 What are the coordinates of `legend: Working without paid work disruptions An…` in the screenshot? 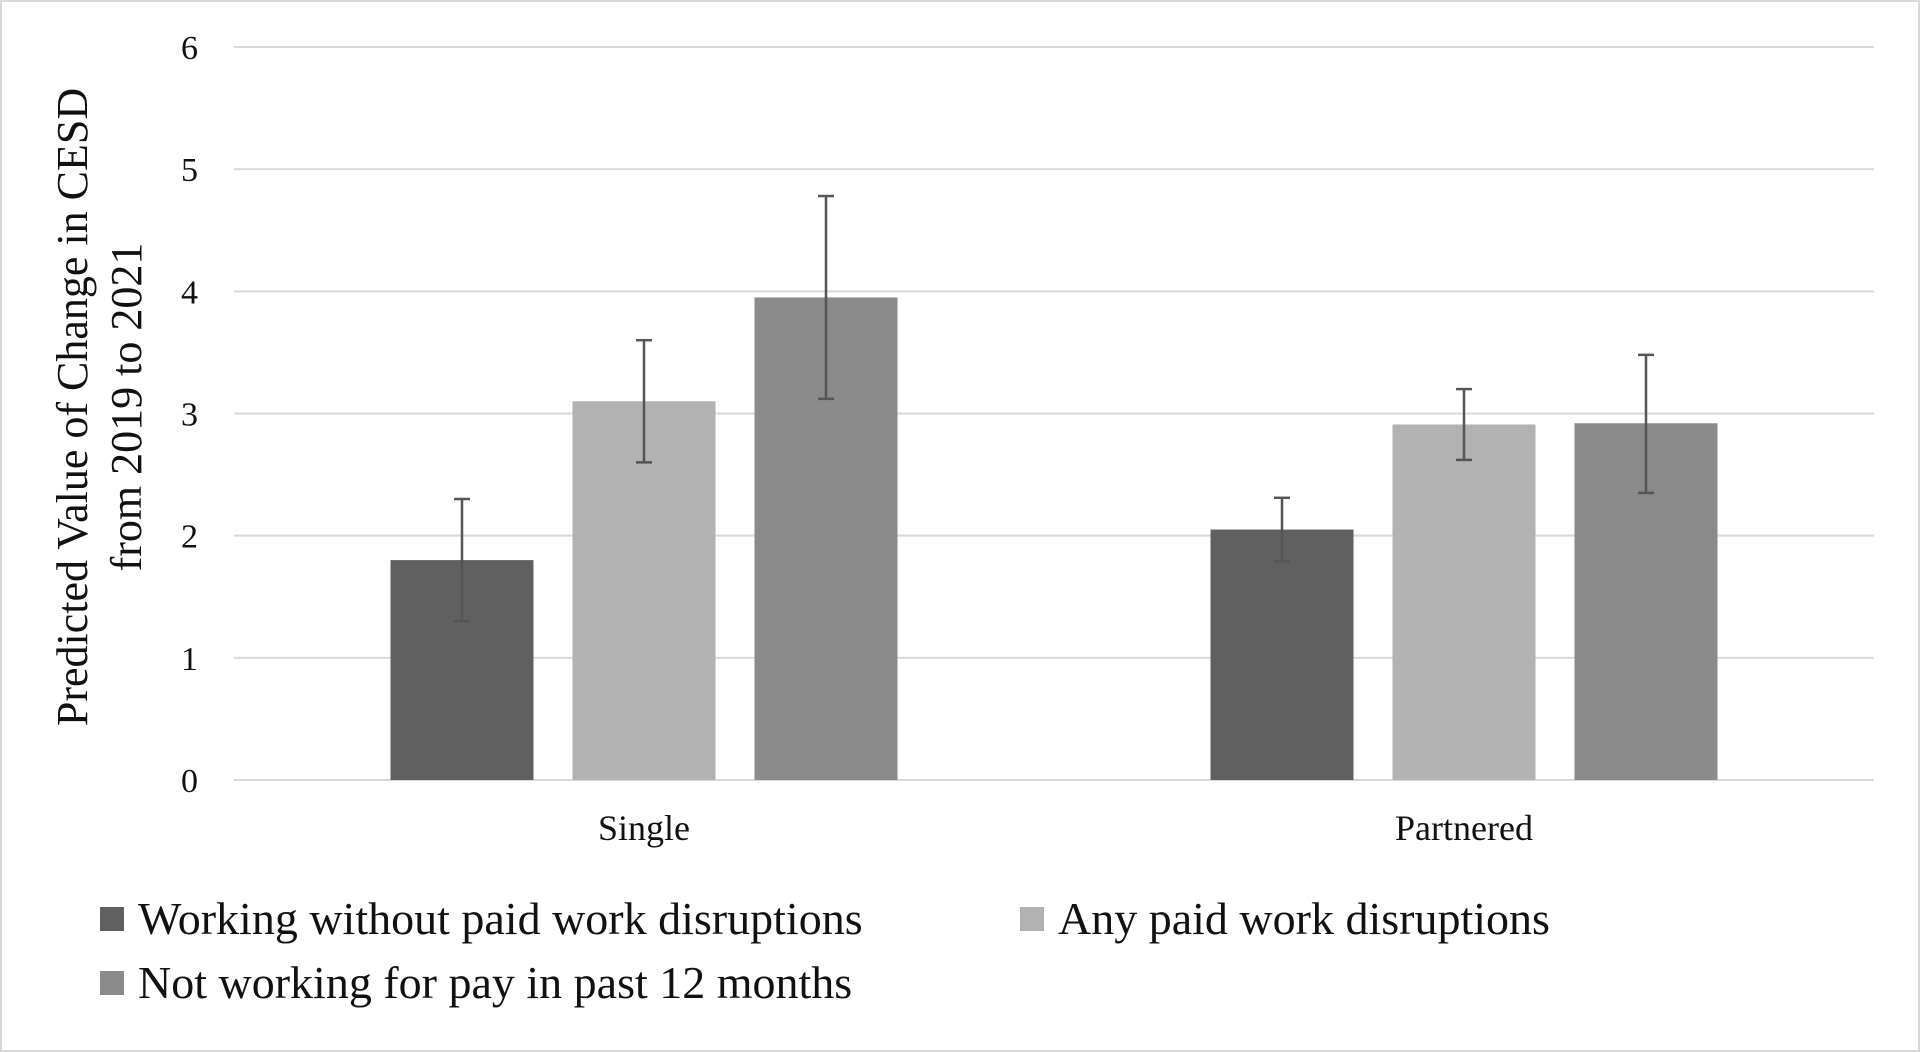 It's located at (950, 962).